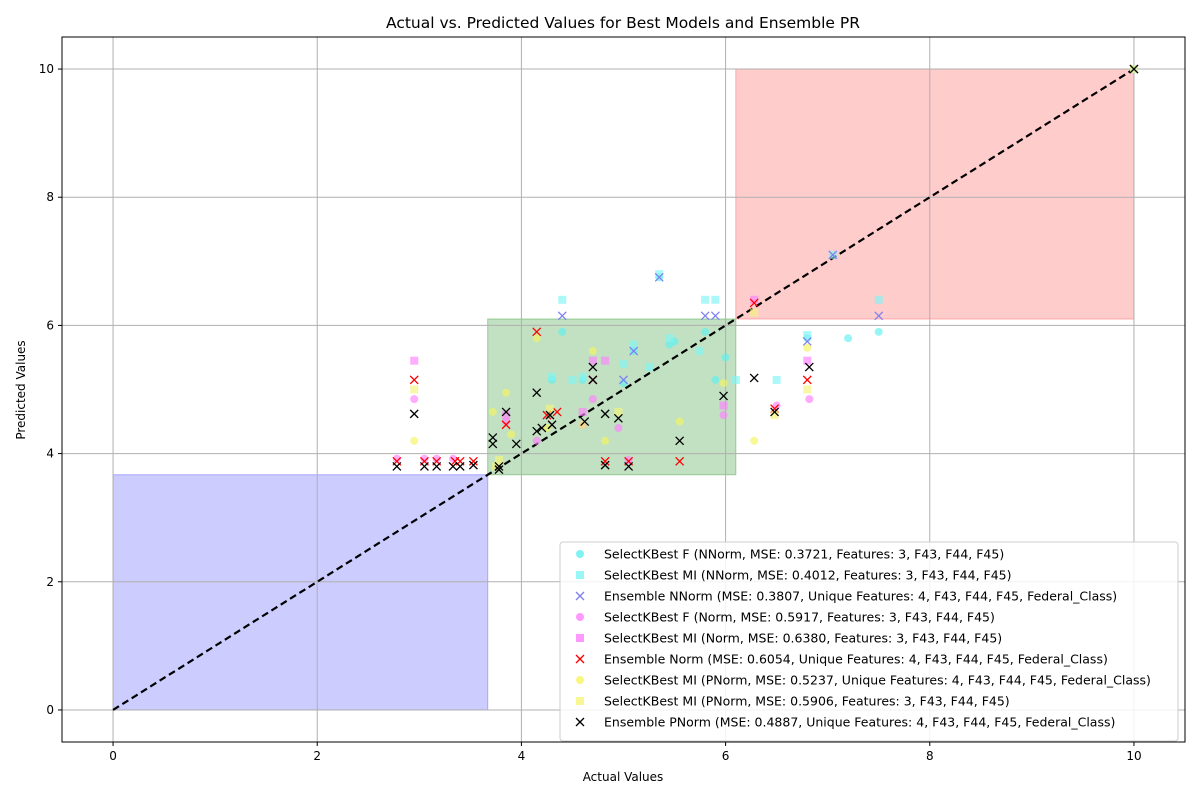  What do you see at coordinates (113, 756) in the screenshot?
I see `x-tick-label: 0` at bounding box center [113, 756].